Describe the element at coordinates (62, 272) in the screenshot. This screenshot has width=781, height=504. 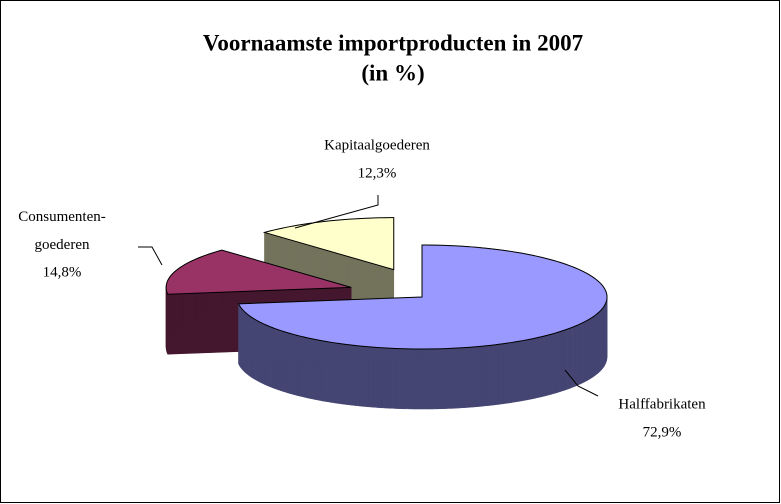
I see `value-label: 14,8%` at that location.